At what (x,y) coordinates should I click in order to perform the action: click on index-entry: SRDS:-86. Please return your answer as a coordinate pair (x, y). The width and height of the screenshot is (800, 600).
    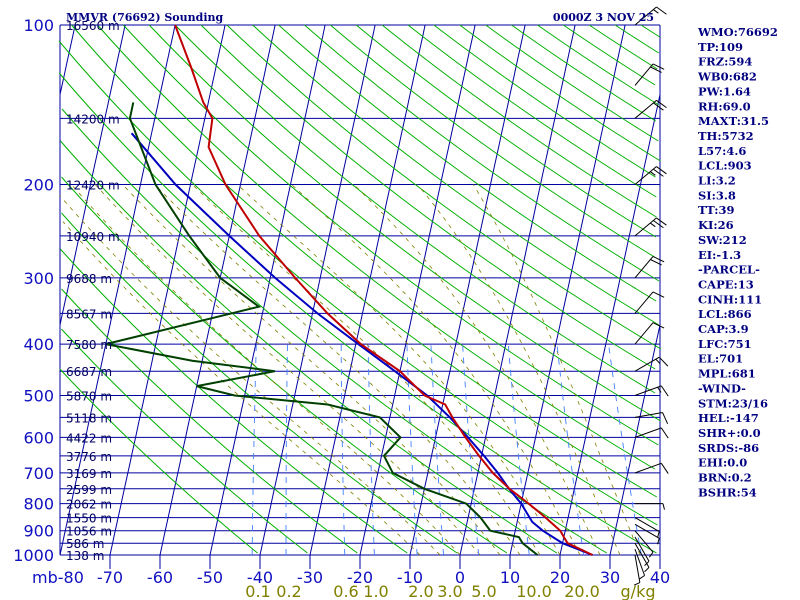
    Looking at the image, I should click on (728, 448).